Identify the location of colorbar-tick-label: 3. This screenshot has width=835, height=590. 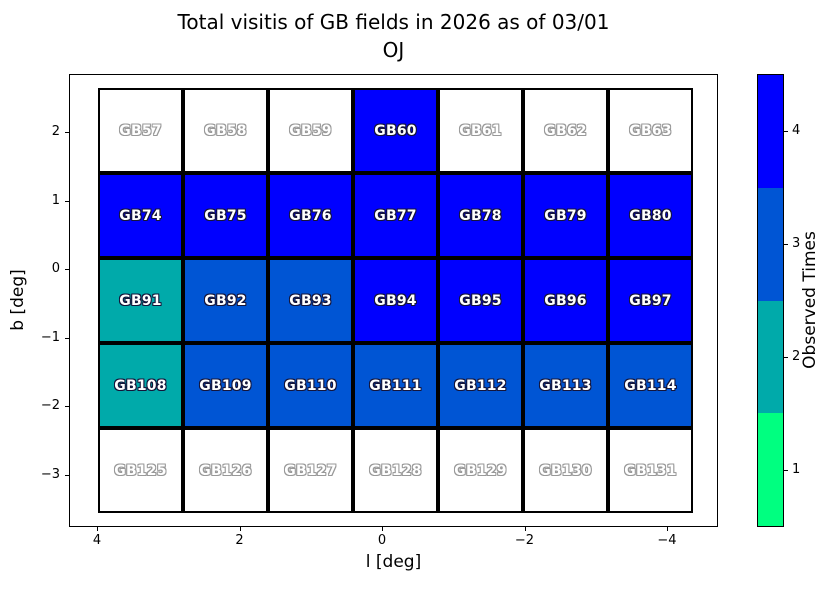
(796, 243).